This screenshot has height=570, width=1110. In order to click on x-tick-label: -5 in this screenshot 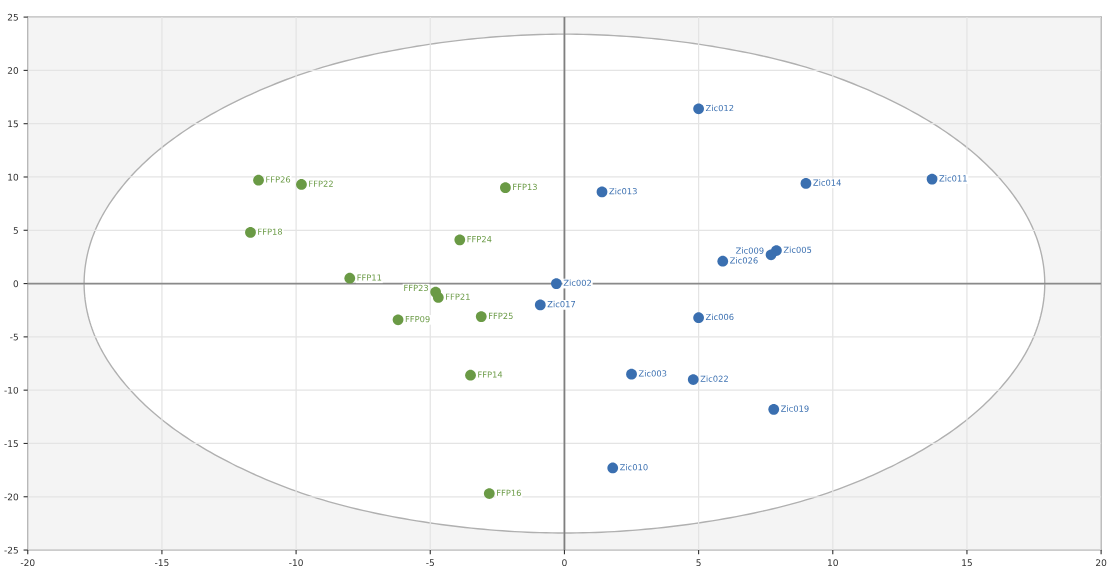, I will do `click(430, 563)`.